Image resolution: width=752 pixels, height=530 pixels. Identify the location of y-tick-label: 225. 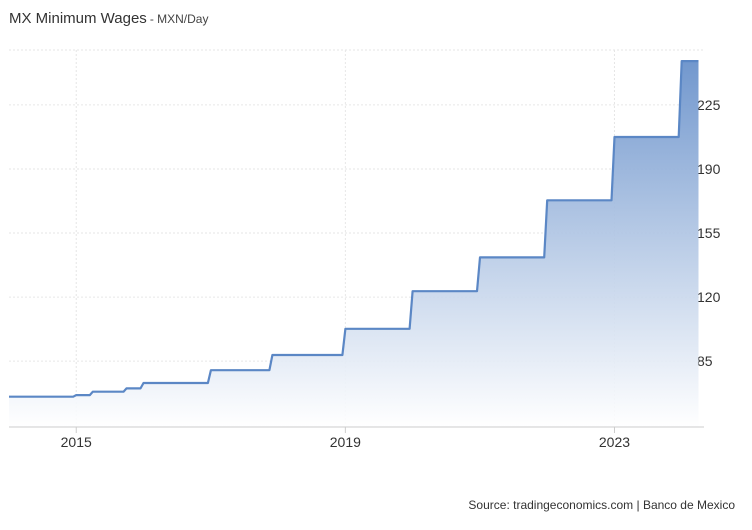
(709, 105).